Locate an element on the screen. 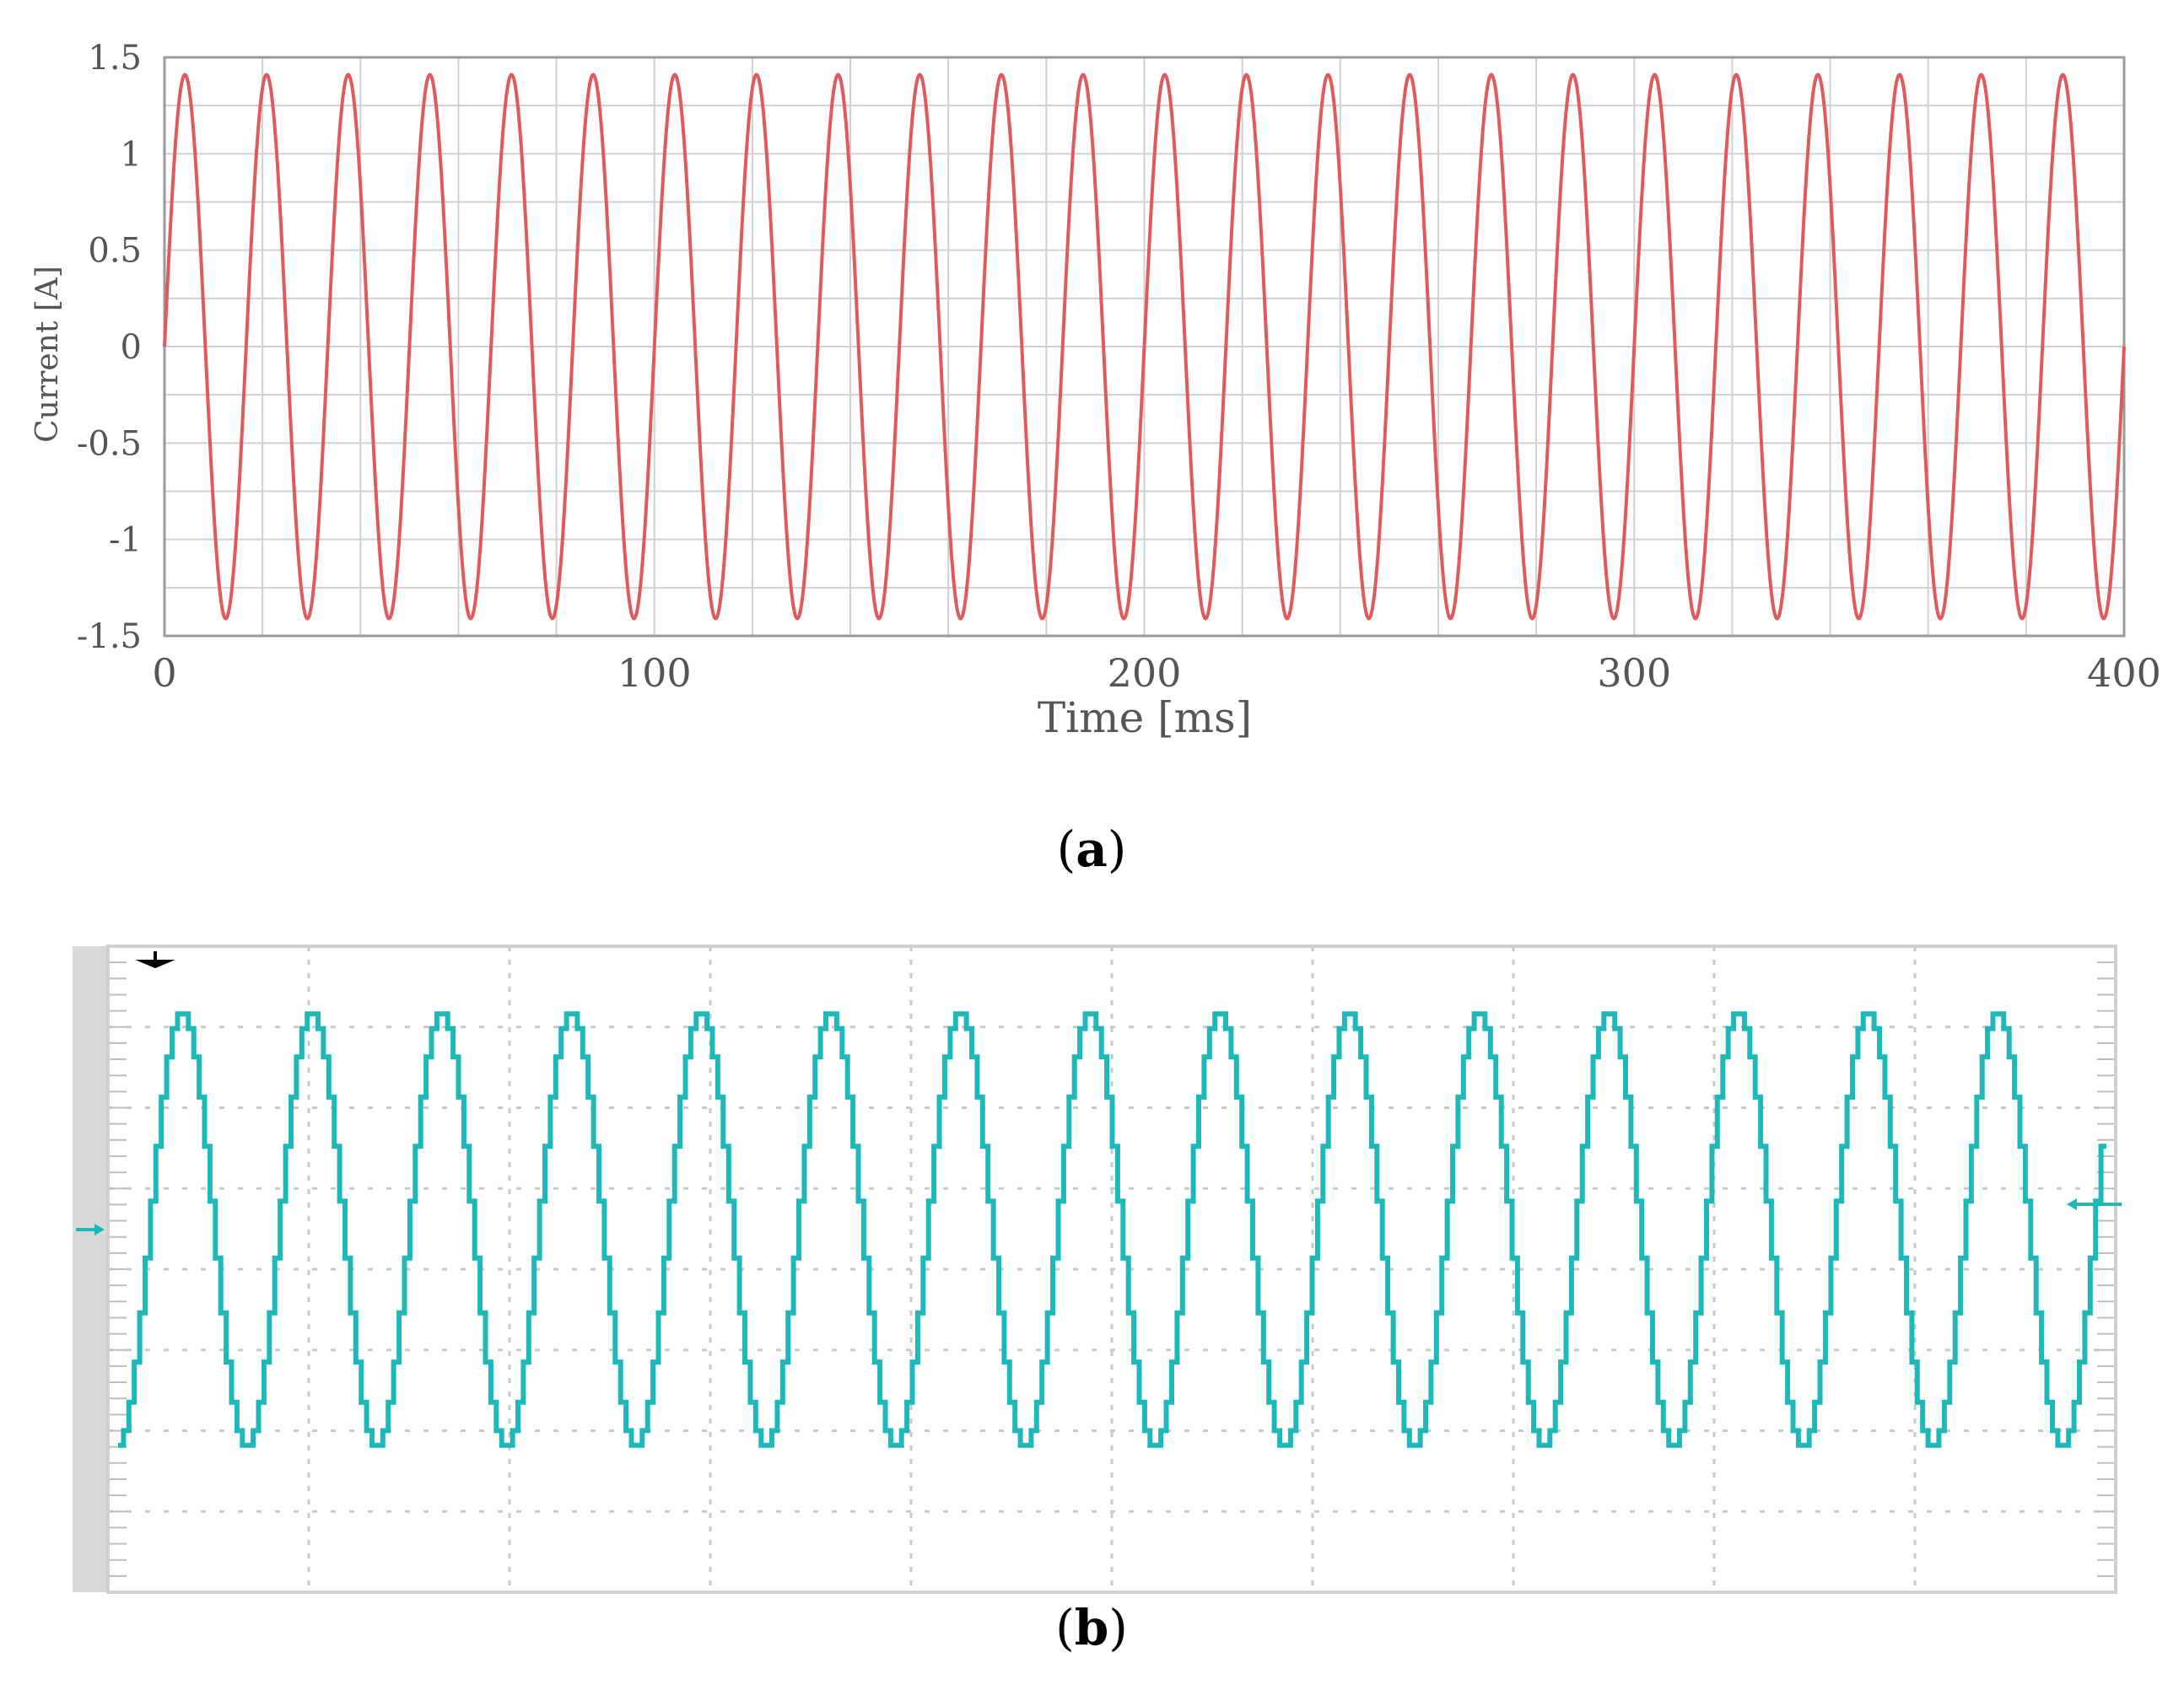 The image size is (2184, 1685). trigger-marker-icon is located at coordinates (155, 960).